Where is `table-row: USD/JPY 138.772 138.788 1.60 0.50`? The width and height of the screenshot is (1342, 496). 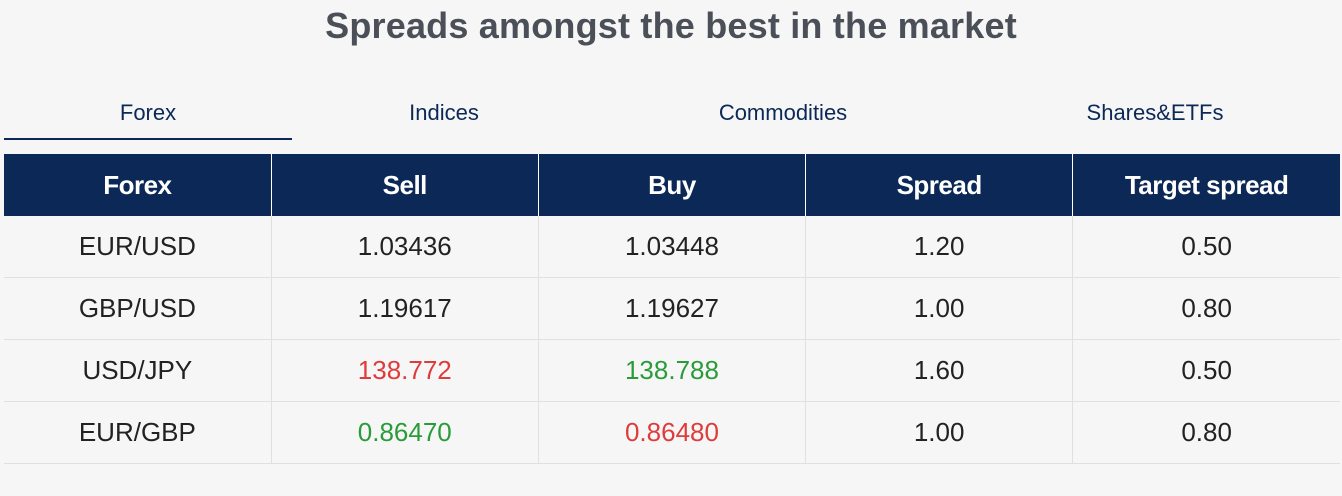 table-row: USD/JPY 138.772 138.788 1.60 0.50 is located at coordinates (672, 370).